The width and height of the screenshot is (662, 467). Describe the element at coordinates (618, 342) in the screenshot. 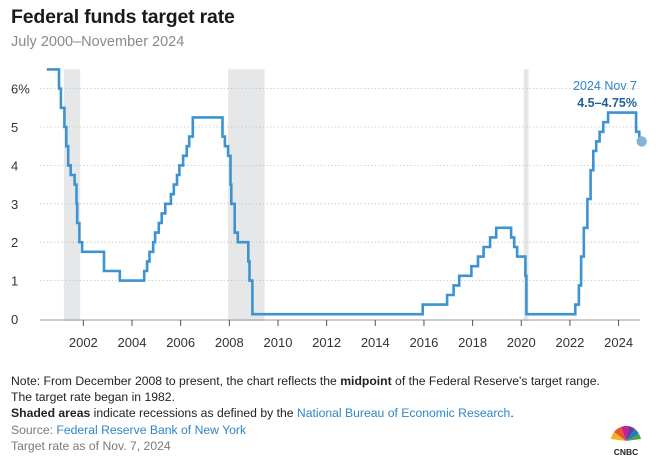

I see `x-tick-label: 2024` at that location.